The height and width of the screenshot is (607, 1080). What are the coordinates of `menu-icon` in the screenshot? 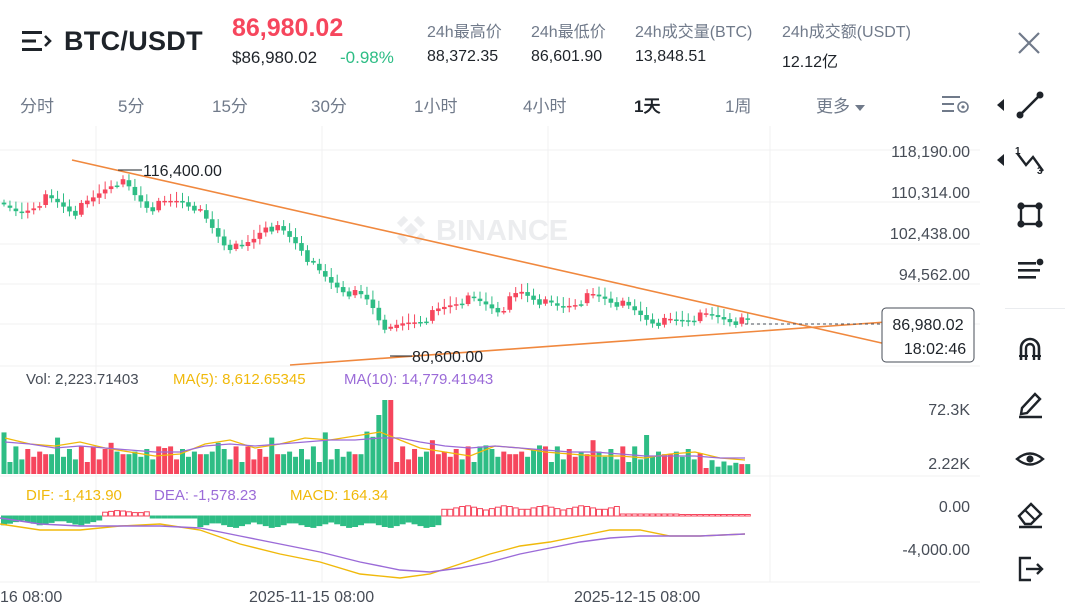 It's located at (38, 41).